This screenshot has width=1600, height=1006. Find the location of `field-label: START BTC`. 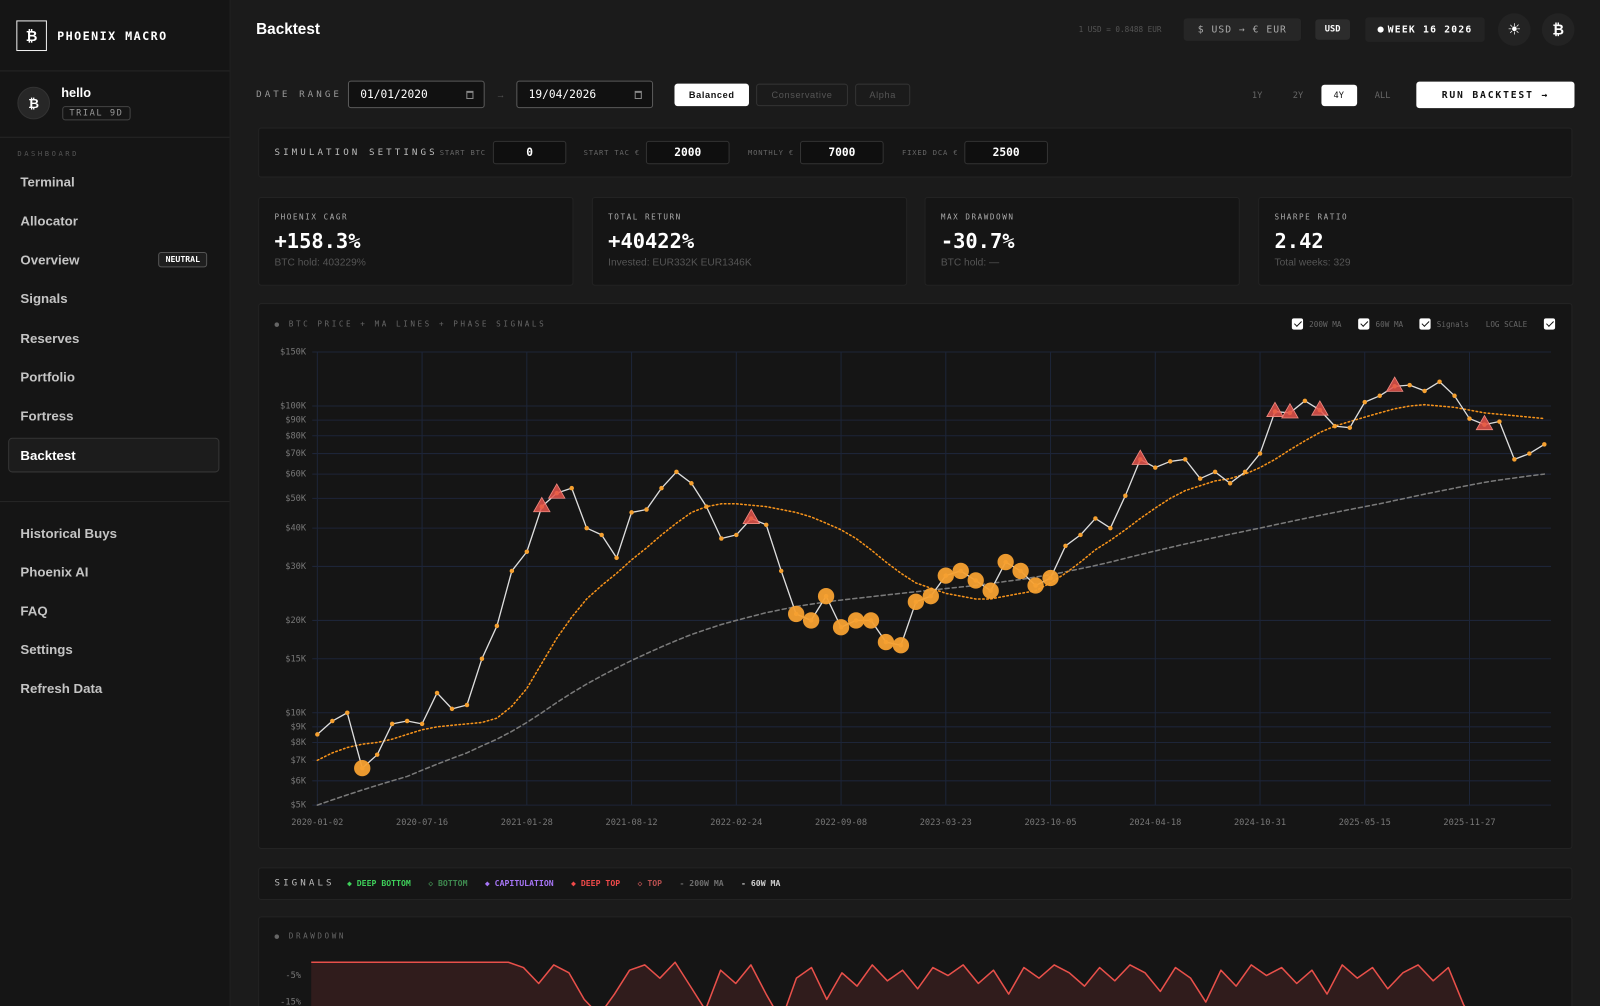

field-label: START BTC is located at coordinates (462, 153).